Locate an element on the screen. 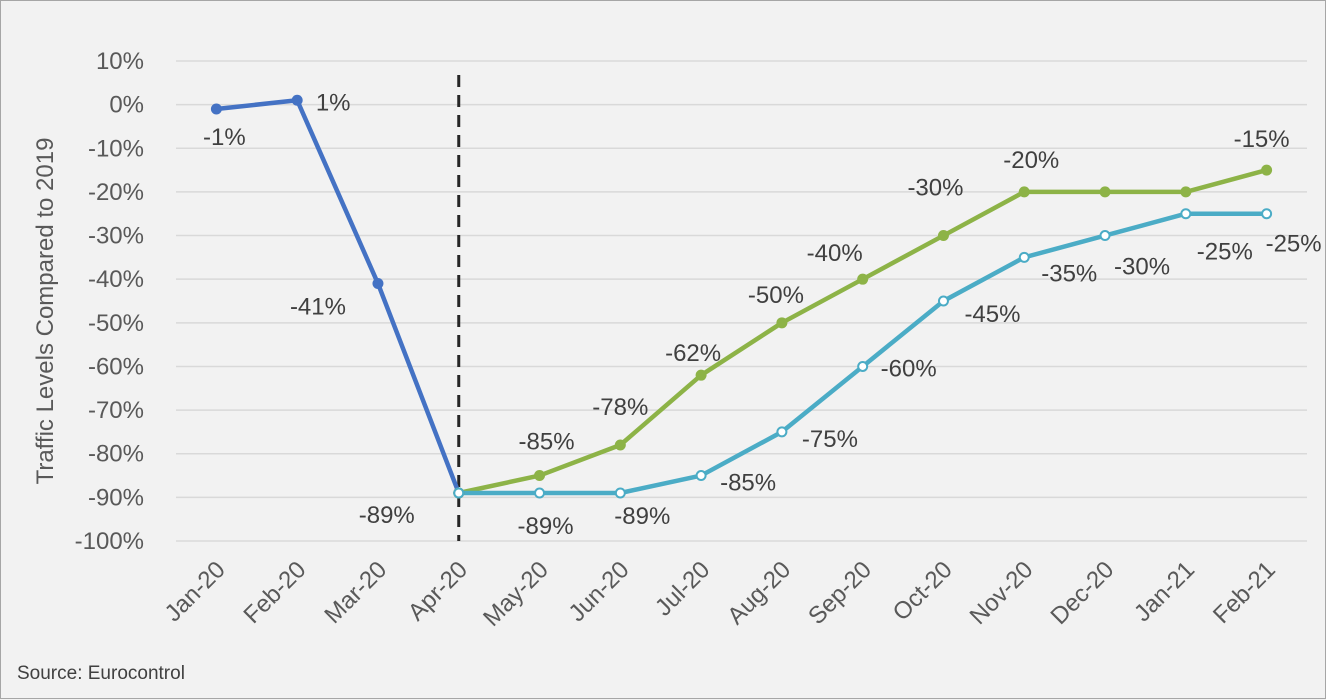 The height and width of the screenshot is (700, 1326). x-tick-label: Aug-20 is located at coordinates (759, 593).